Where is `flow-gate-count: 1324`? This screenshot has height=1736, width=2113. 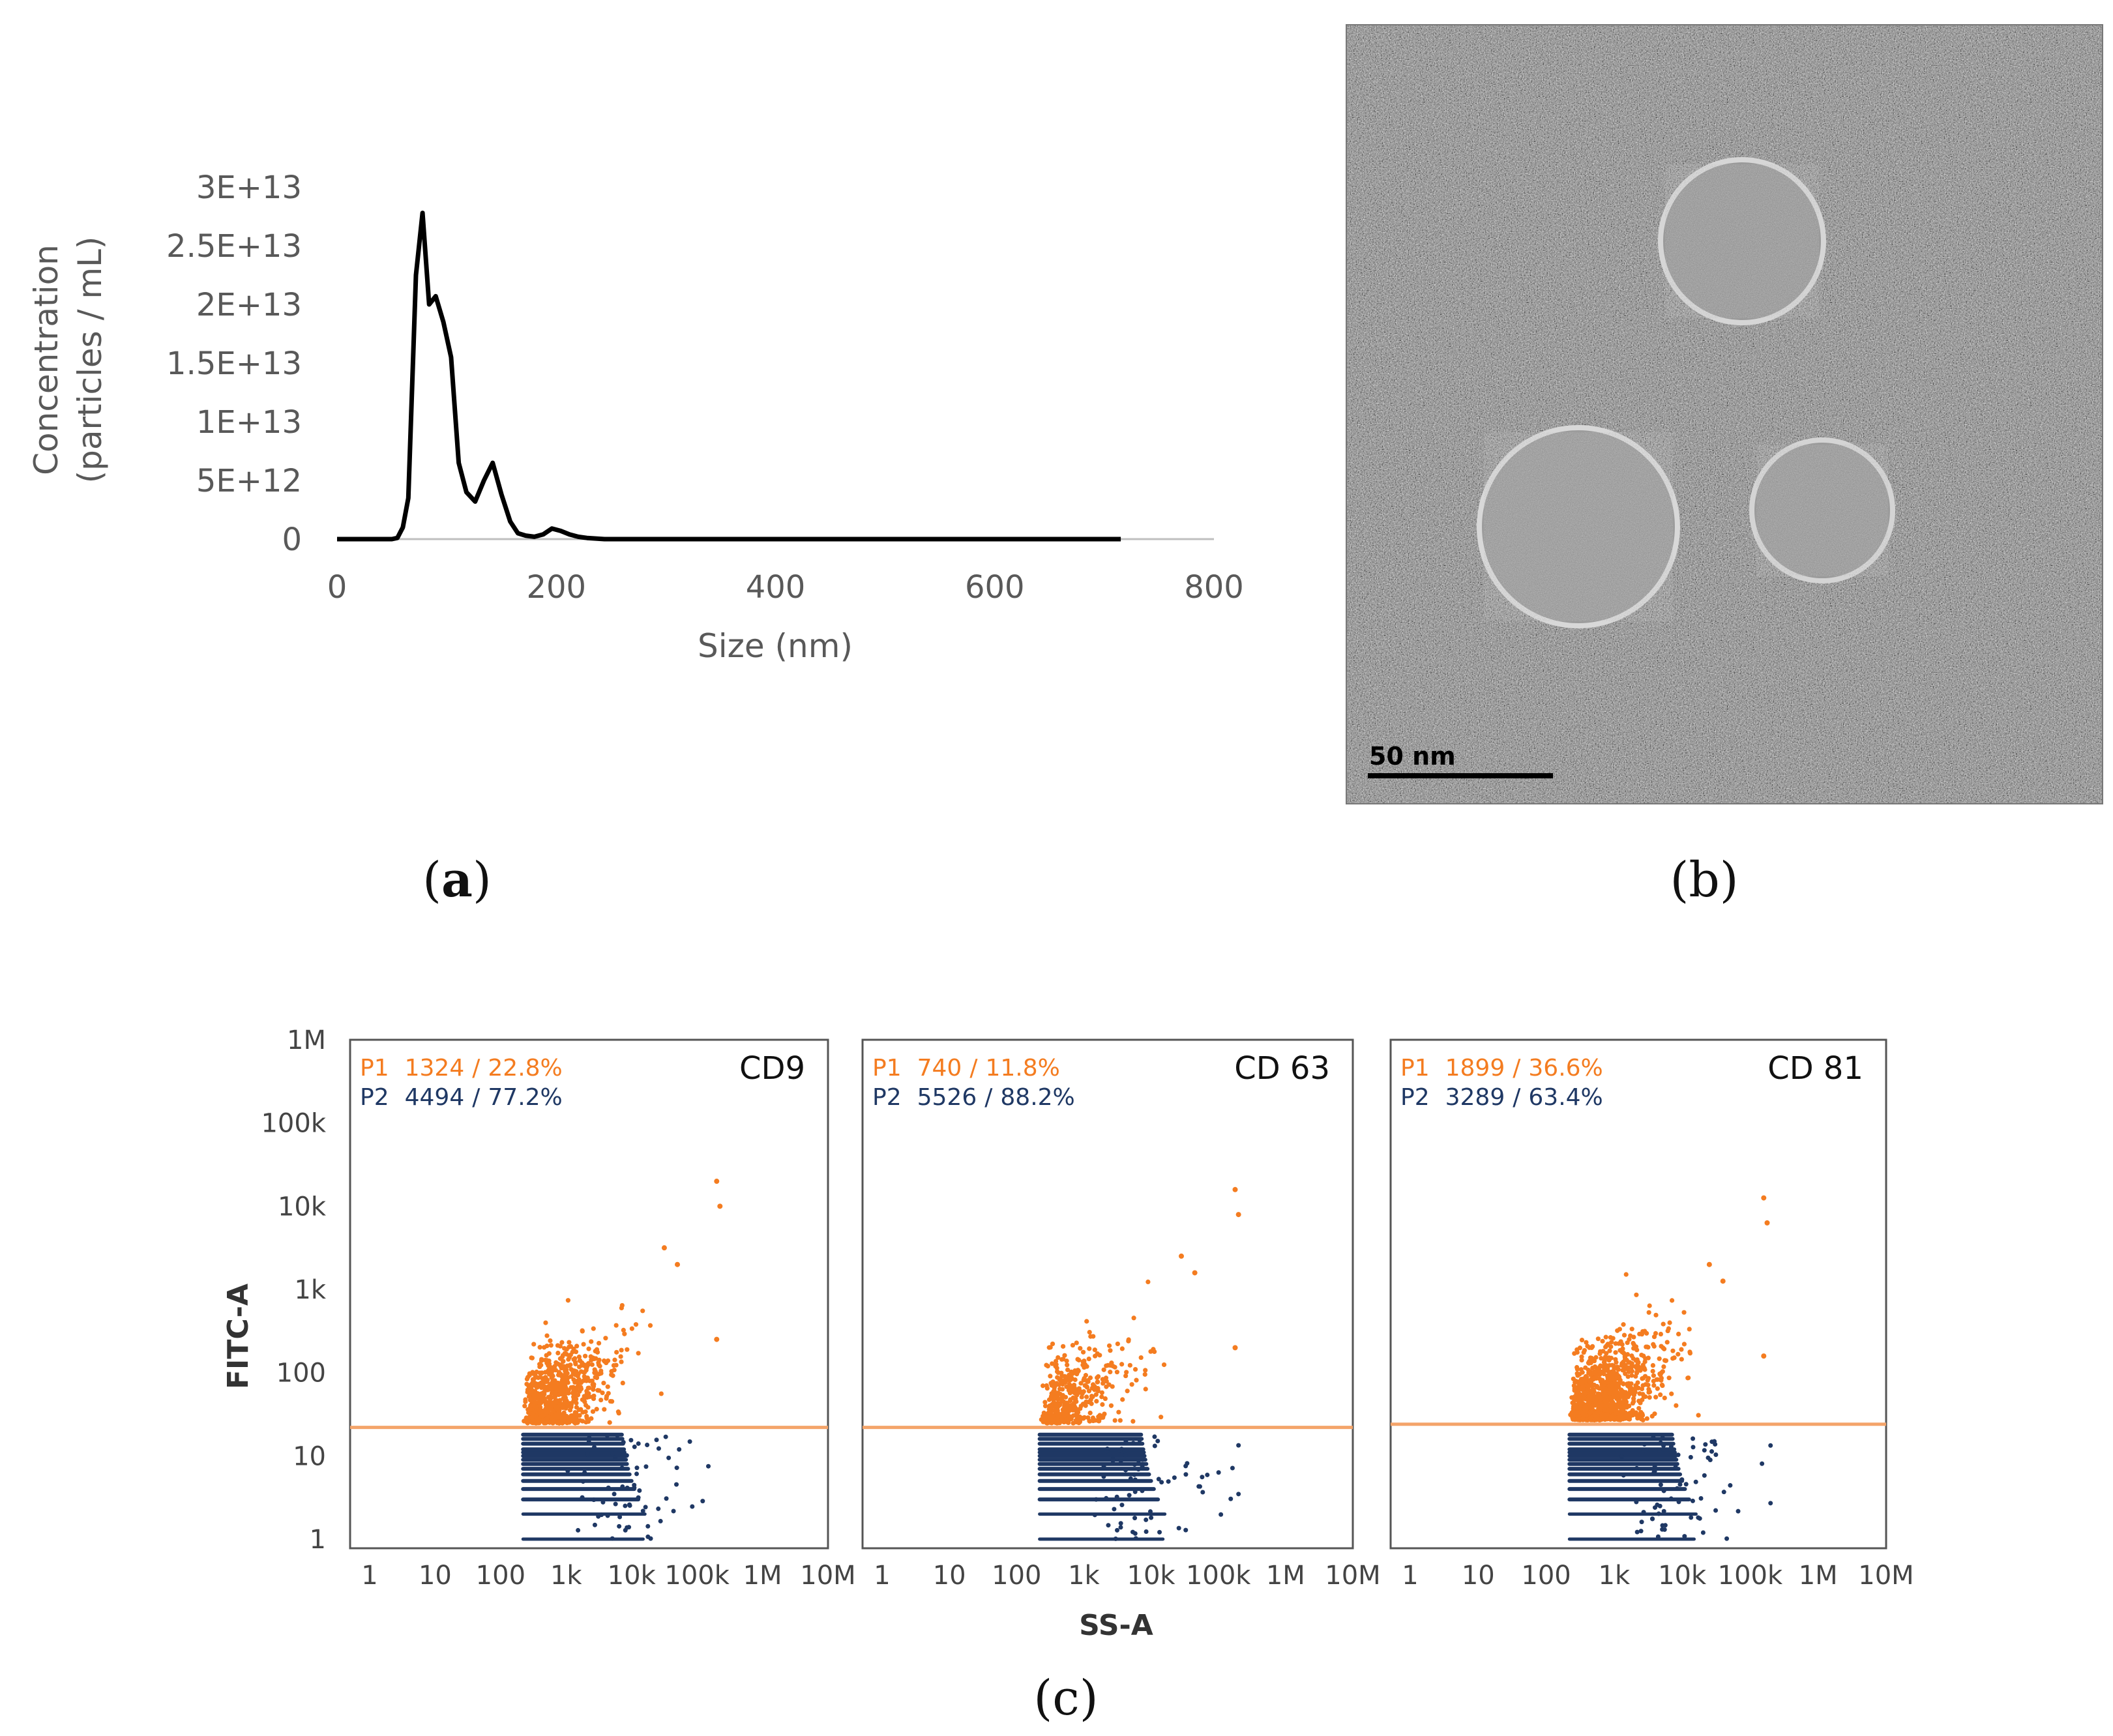 flow-gate-count: 1324 is located at coordinates (435, 1068).